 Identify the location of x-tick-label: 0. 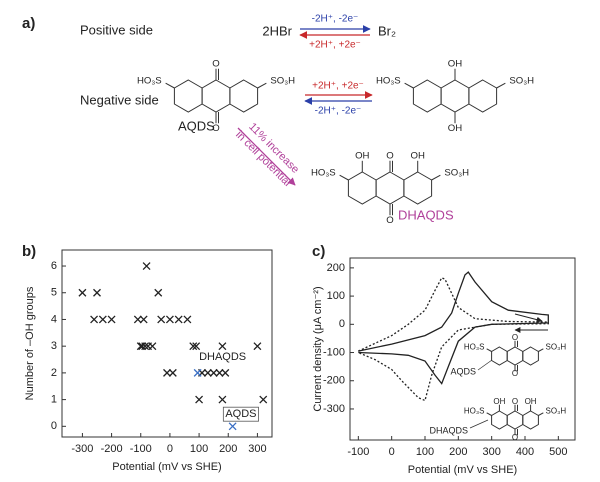
(170, 449).